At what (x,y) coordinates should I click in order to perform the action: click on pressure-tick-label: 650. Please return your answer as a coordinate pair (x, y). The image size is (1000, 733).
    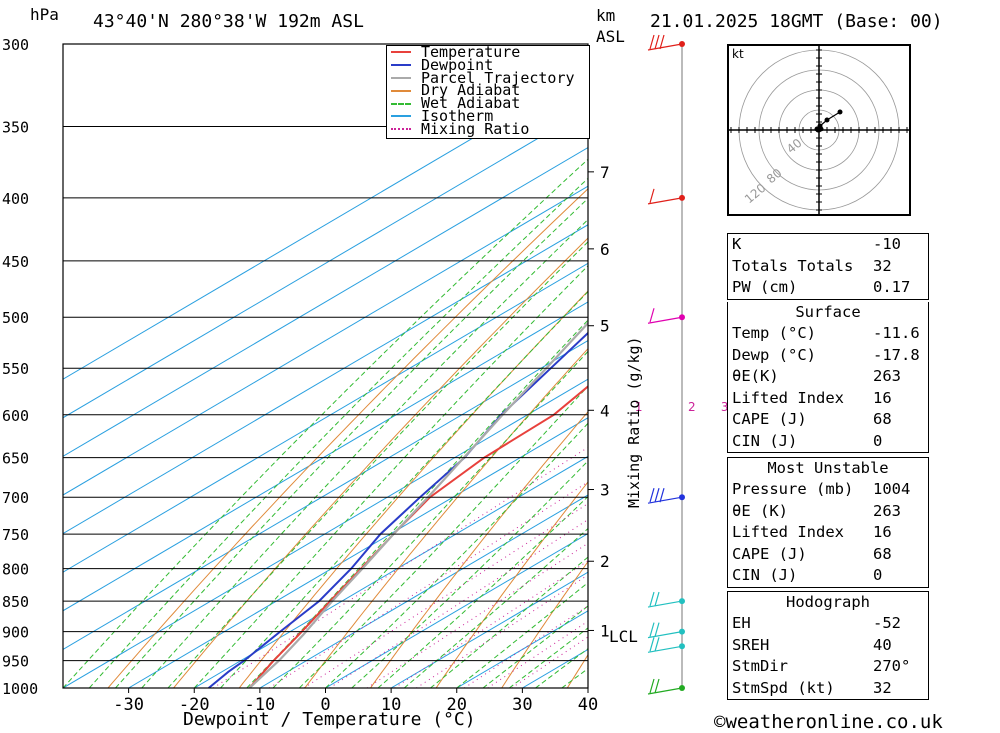
    Looking at the image, I should click on (15, 459).